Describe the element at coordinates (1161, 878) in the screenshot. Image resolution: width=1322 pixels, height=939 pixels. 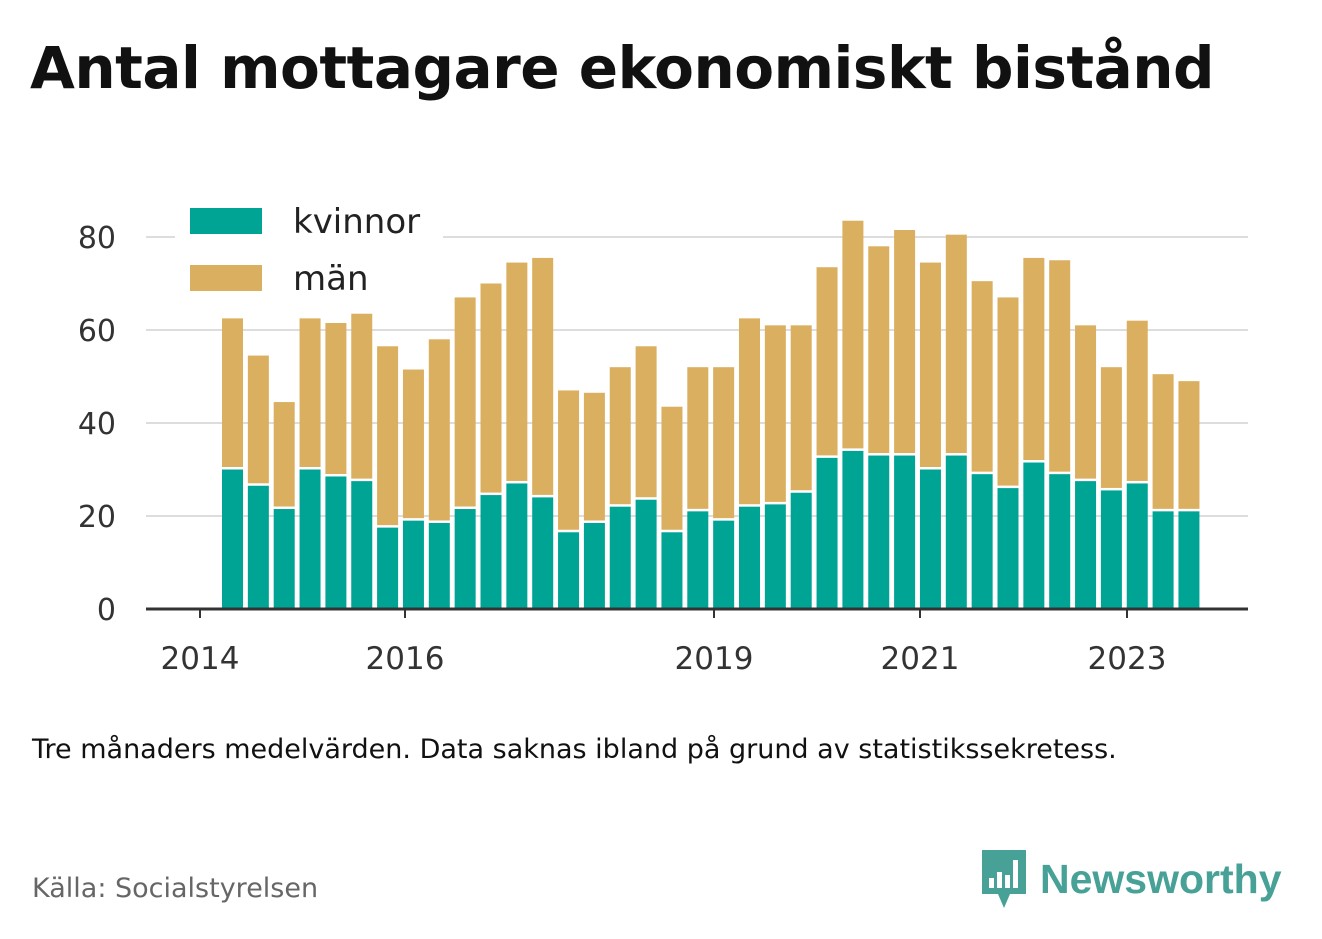
I see `brand-name: Newsworthy` at that location.